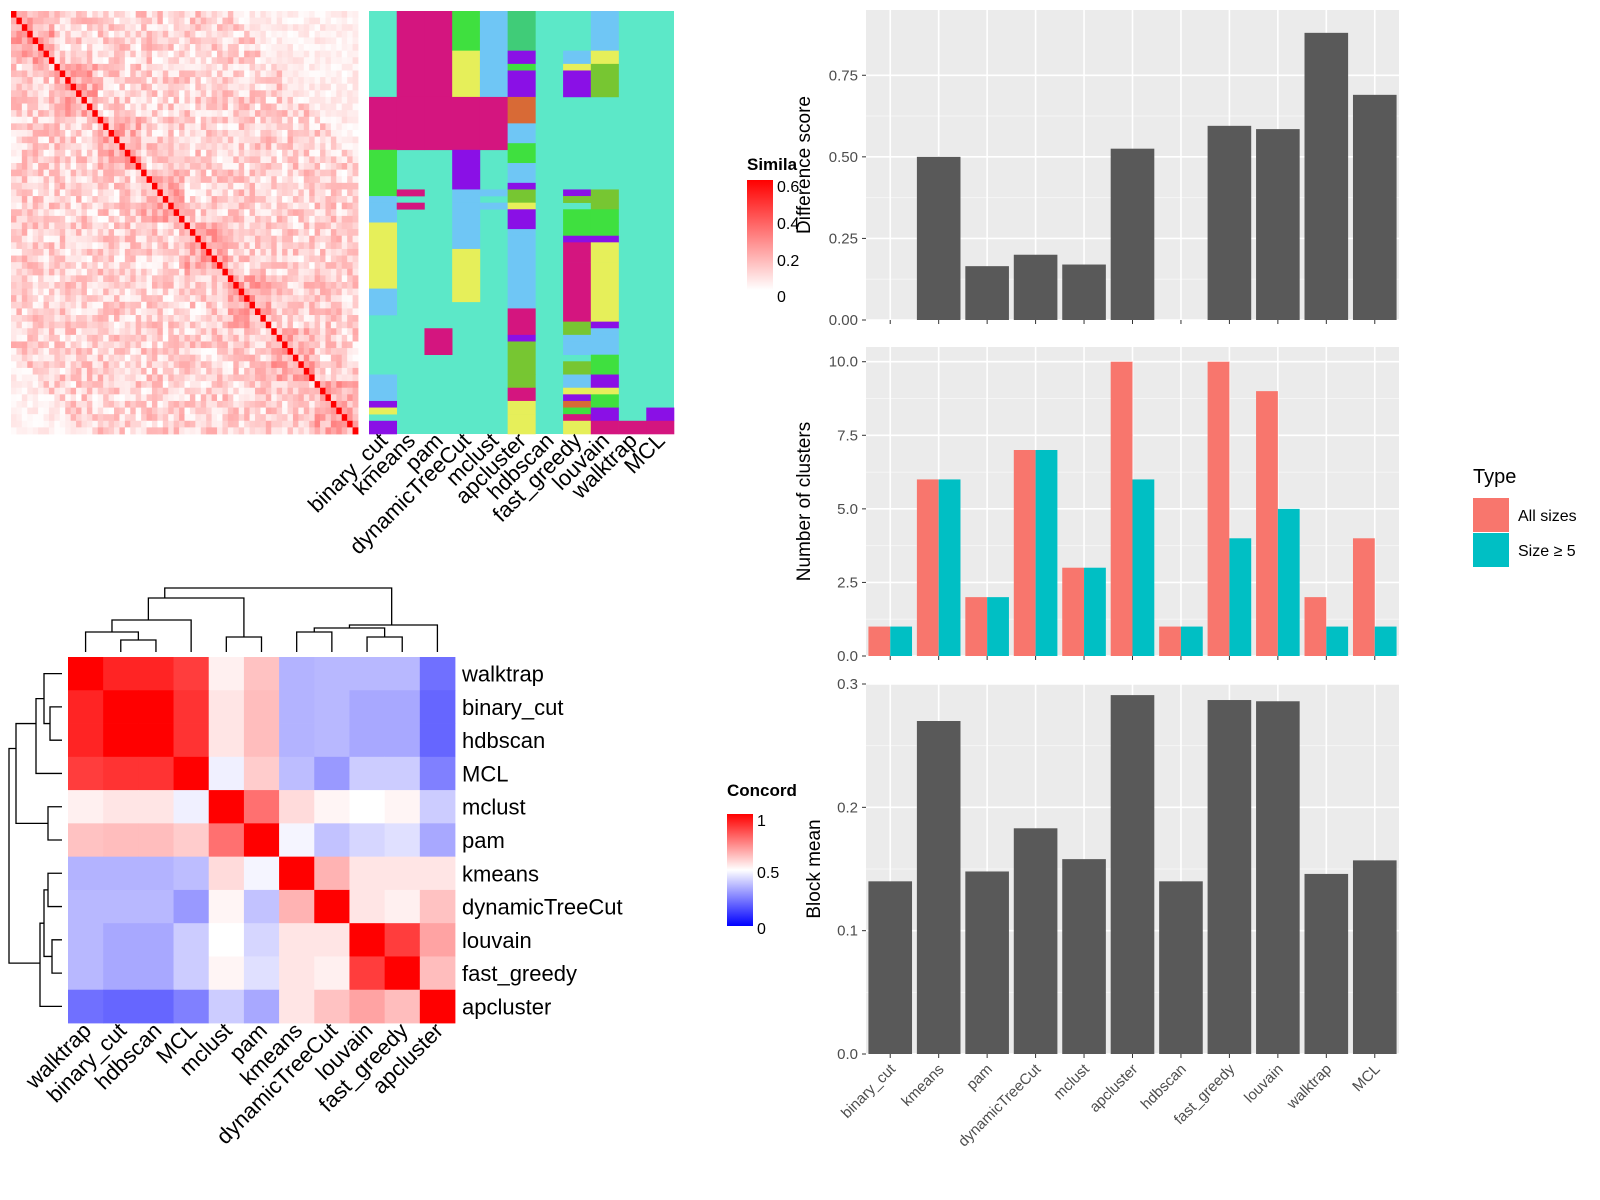 This screenshot has width=1600, height=1200. What do you see at coordinates (31, 773) in the screenshot?
I see `dendrogram-branch` at bounding box center [31, 773].